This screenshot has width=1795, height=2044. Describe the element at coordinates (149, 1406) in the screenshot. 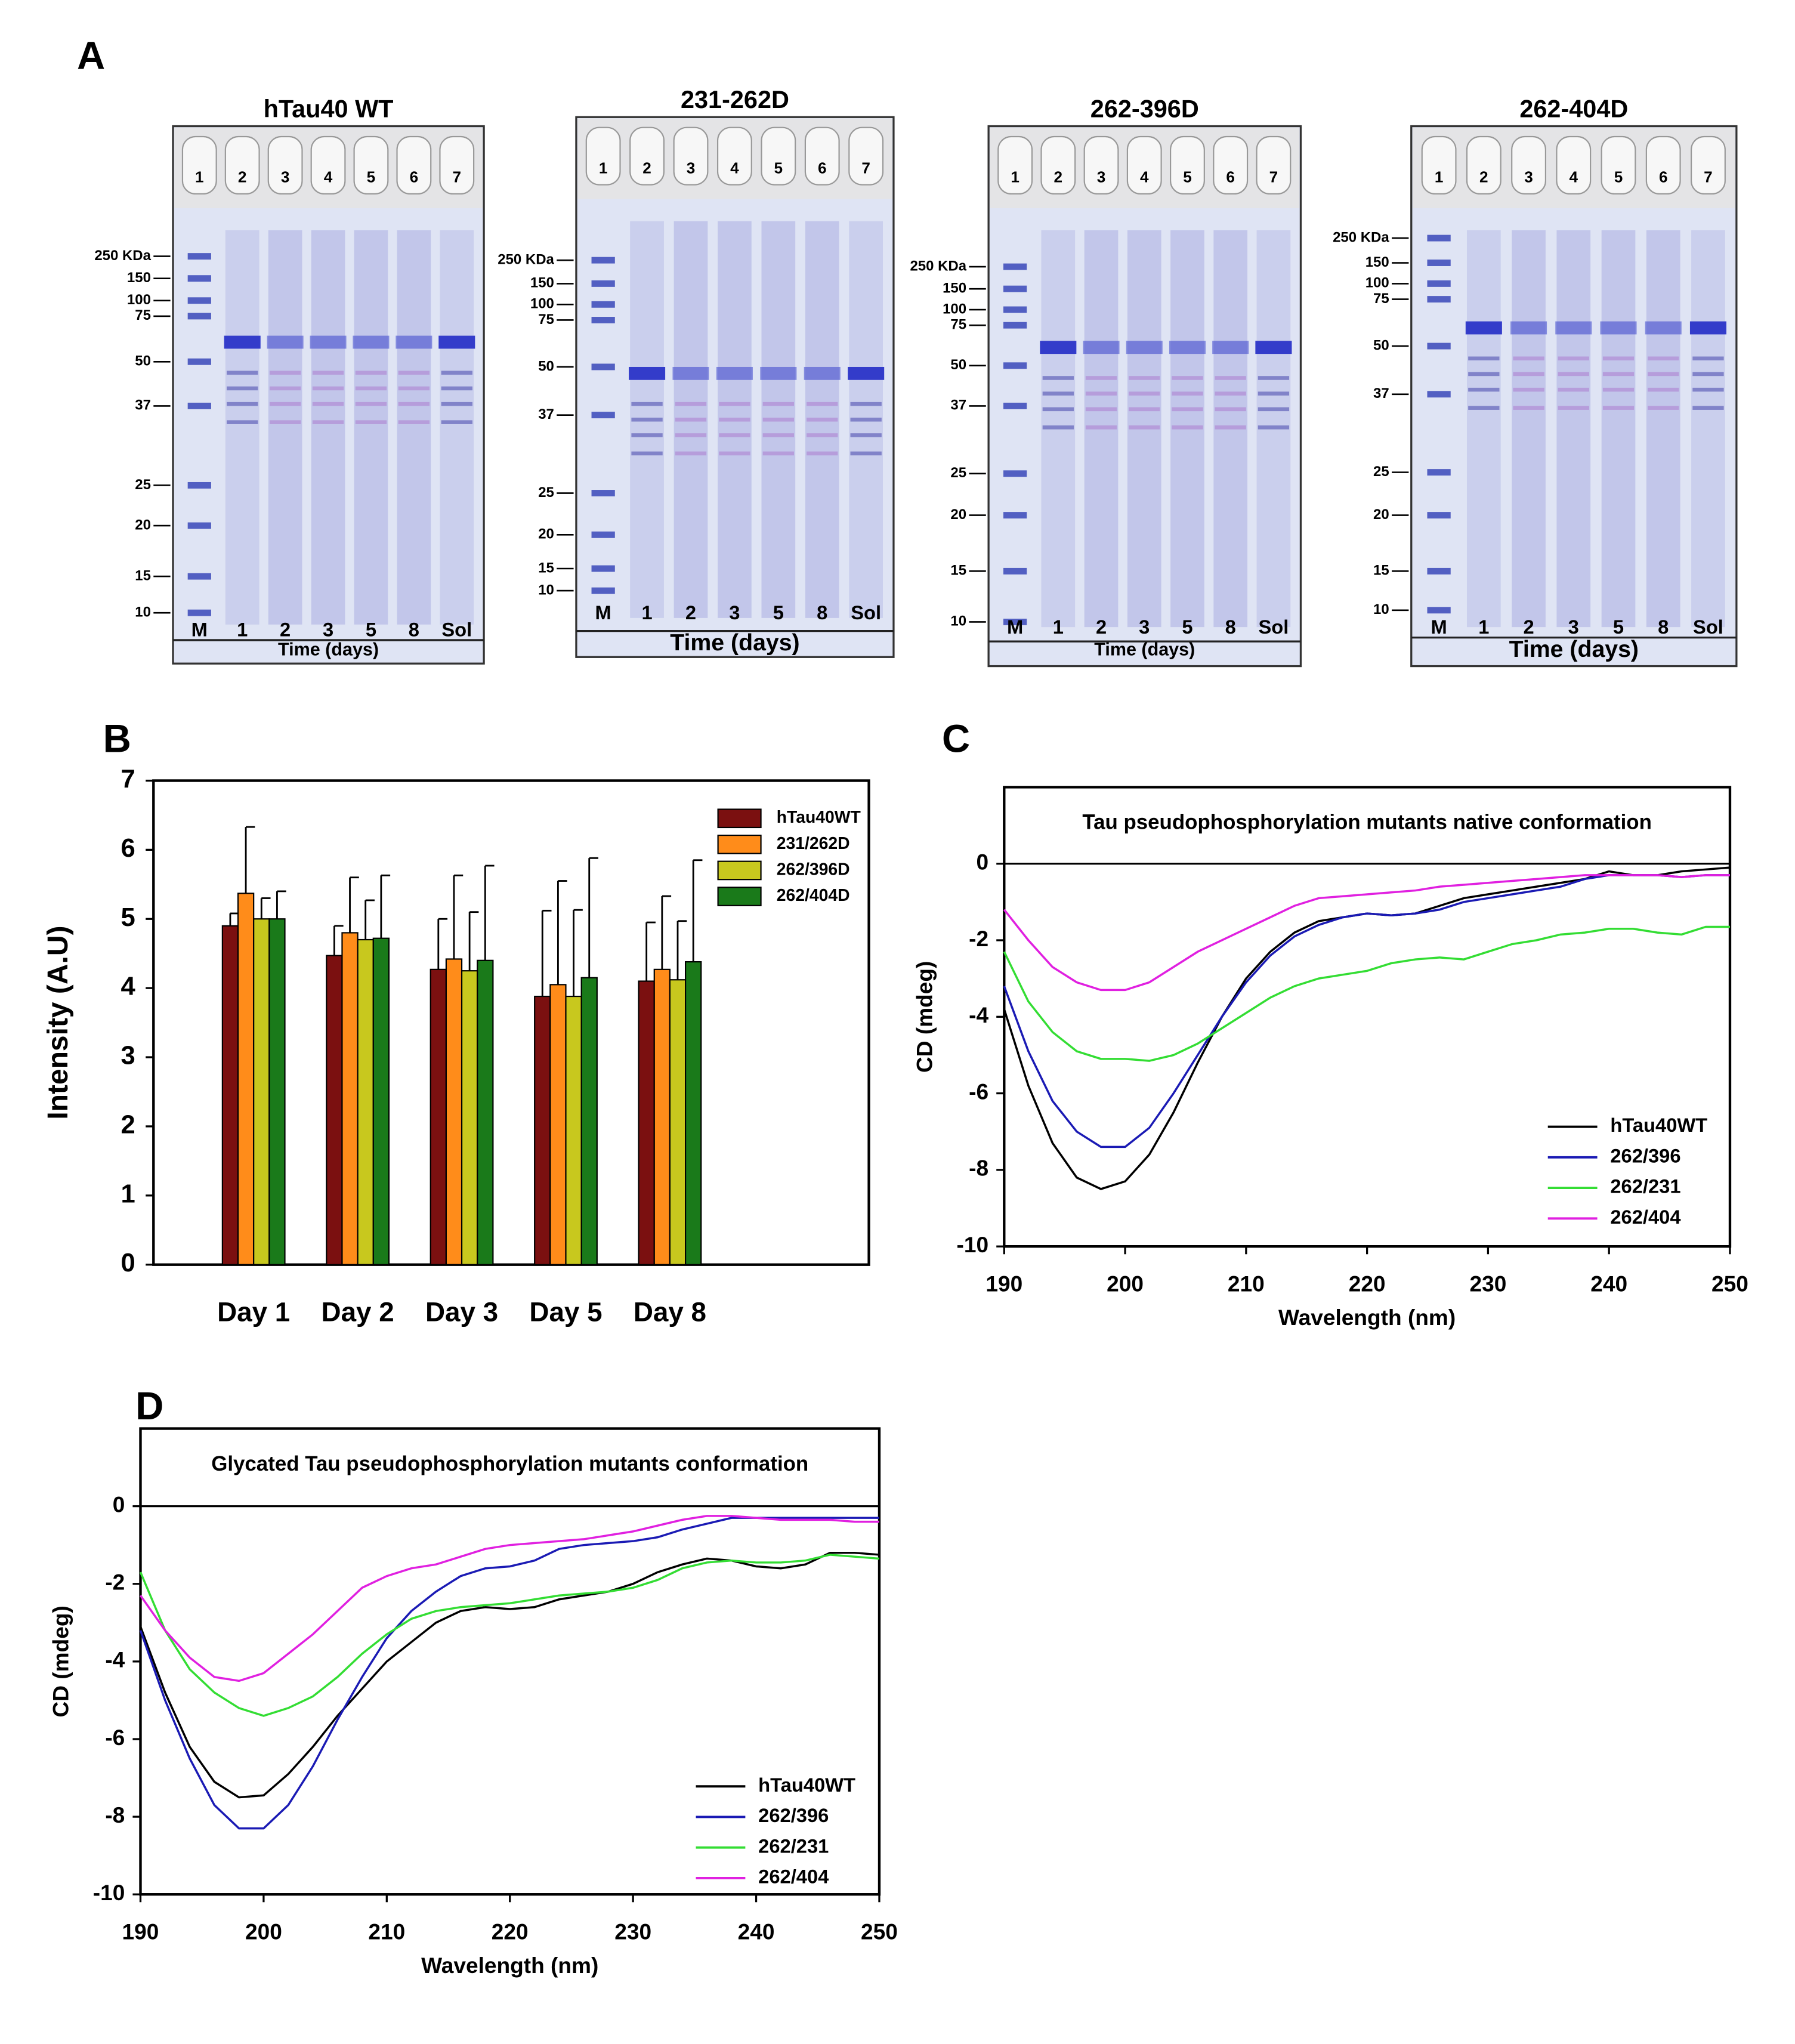

I see `panel-label: D` at that location.